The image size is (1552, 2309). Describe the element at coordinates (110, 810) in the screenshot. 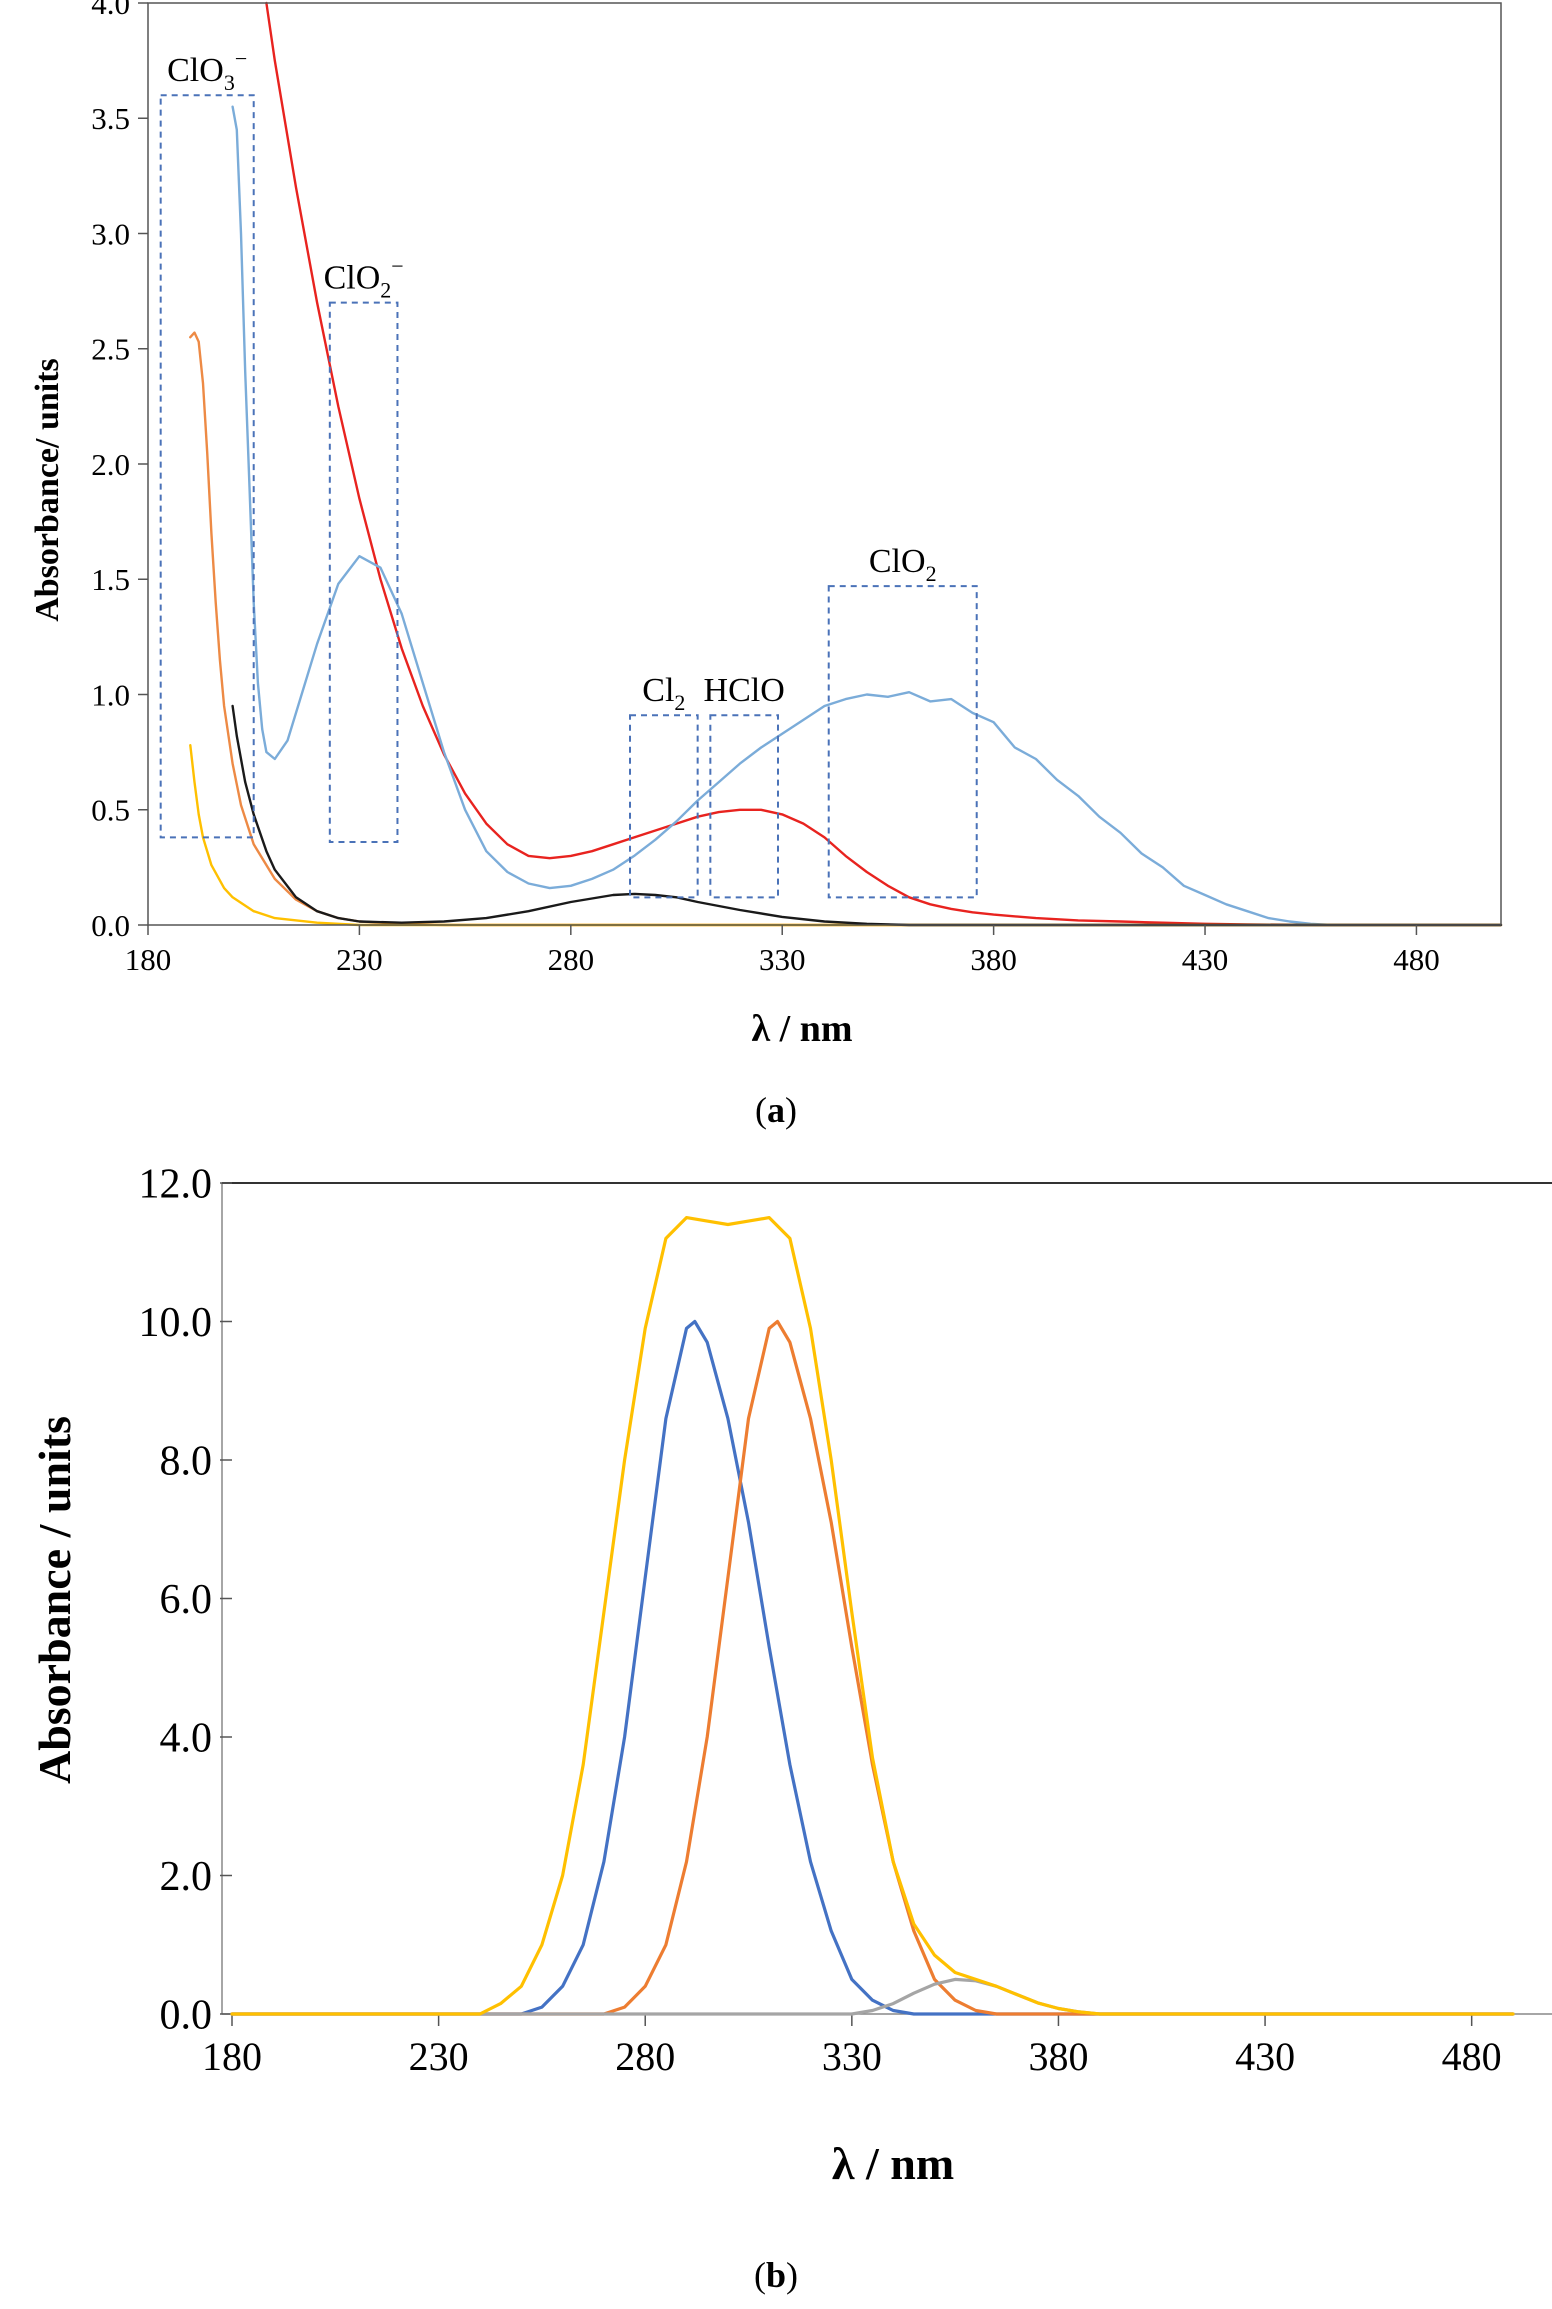

I see `y-tick-label: 0.5` at that location.